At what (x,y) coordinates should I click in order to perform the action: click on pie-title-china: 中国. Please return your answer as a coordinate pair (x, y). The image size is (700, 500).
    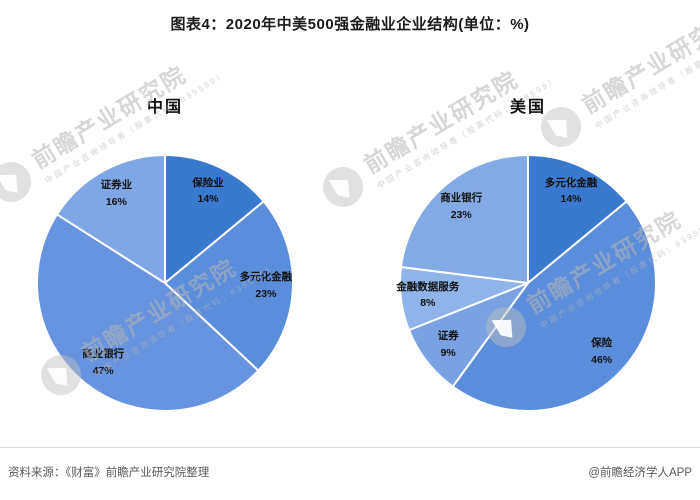
    Looking at the image, I should click on (164, 107).